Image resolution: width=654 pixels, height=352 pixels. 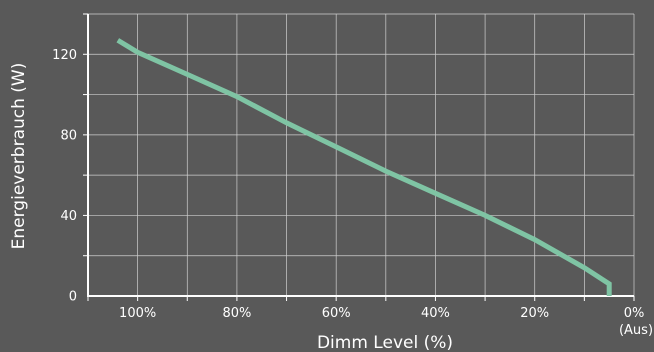 I want to click on x-tick-label: 40%, so click(x=435, y=313).